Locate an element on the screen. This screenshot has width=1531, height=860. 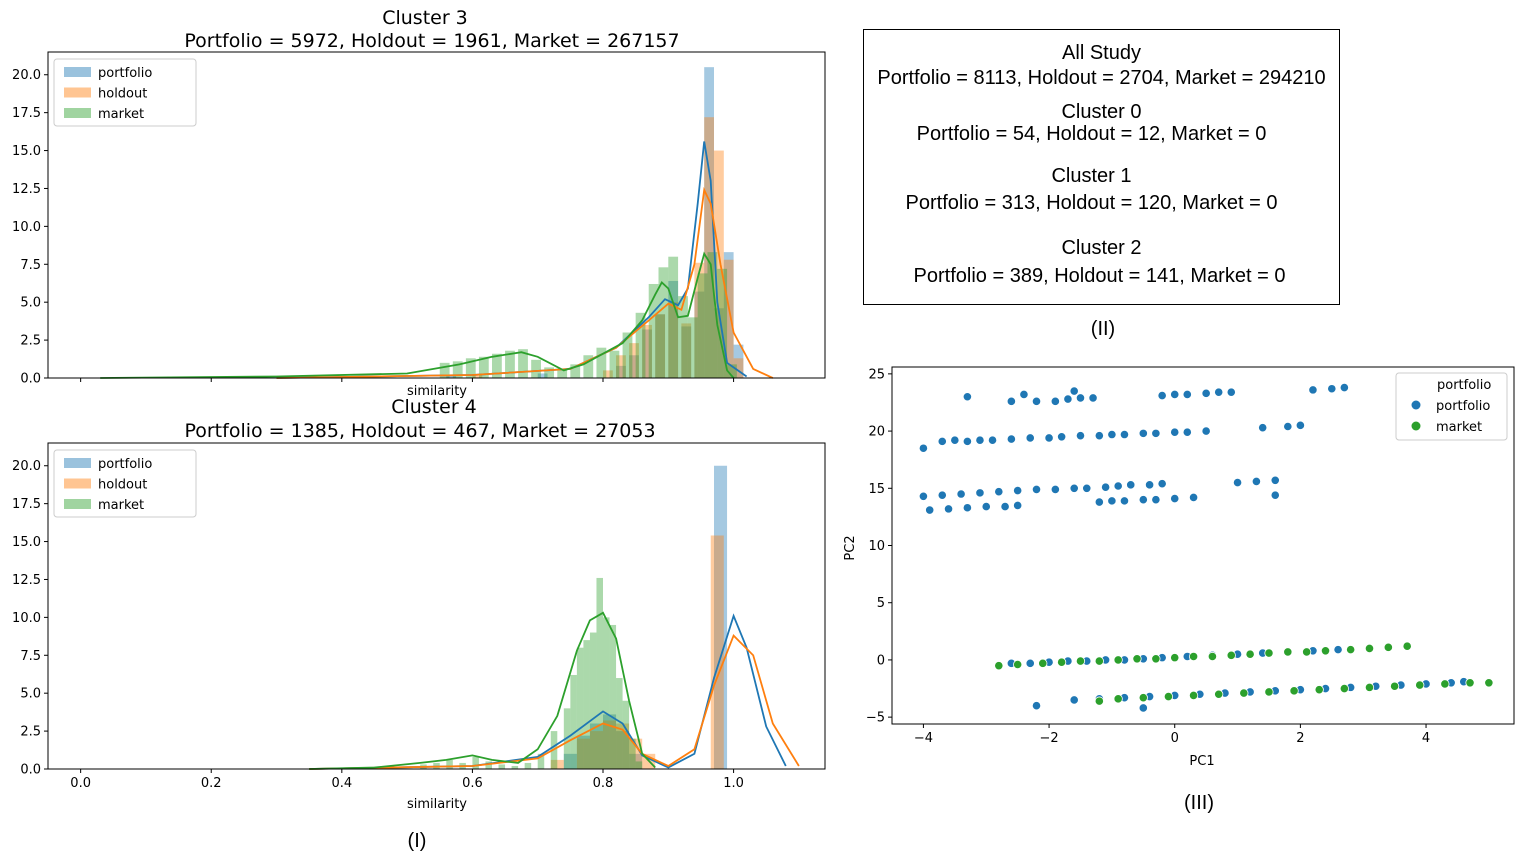
legend-label-market: market is located at coordinates (1459, 427).